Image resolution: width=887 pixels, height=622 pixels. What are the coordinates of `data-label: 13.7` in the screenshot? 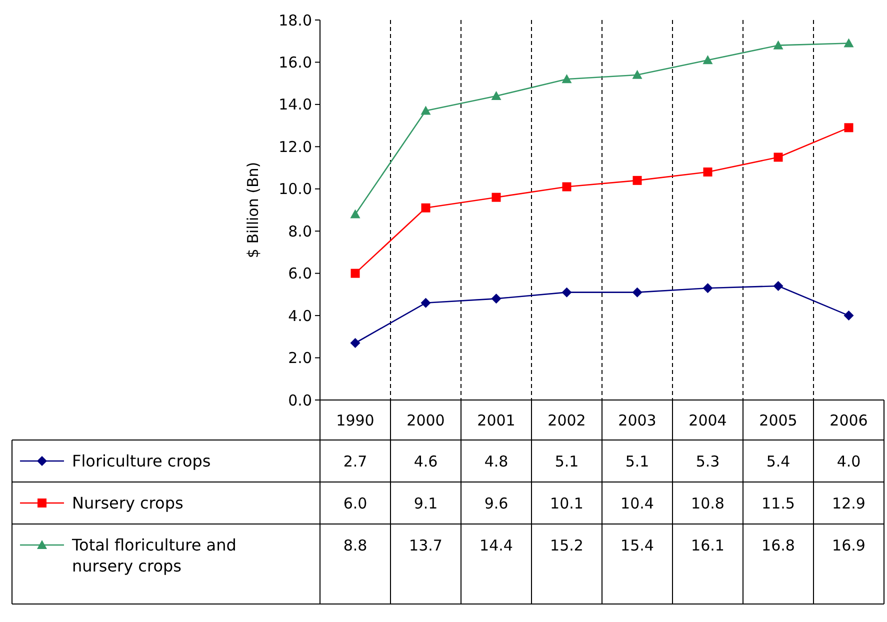 It's located at (425, 545).